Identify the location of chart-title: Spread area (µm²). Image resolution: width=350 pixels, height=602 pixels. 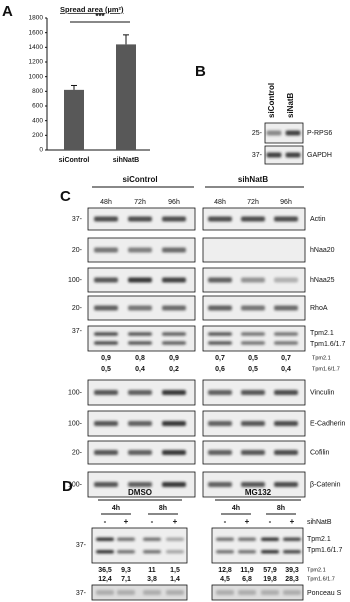
(92, 9).